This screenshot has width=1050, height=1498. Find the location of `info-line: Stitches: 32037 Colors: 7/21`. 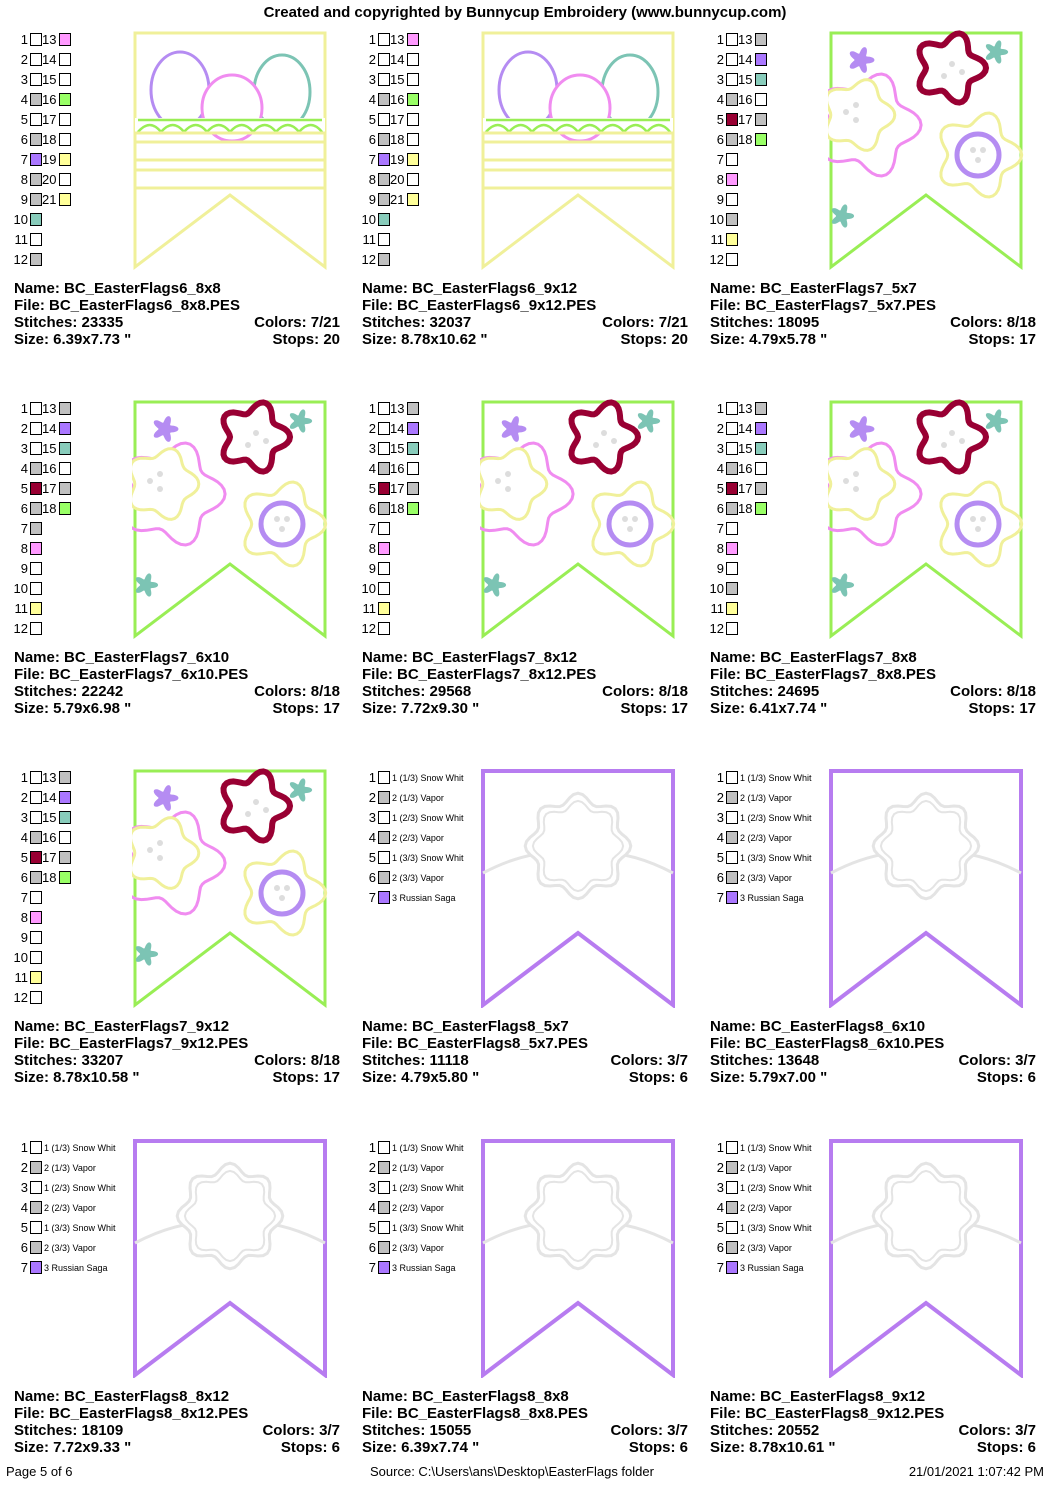

info-line: Stitches: 32037 Colors: 7/21 is located at coordinates (525, 322).